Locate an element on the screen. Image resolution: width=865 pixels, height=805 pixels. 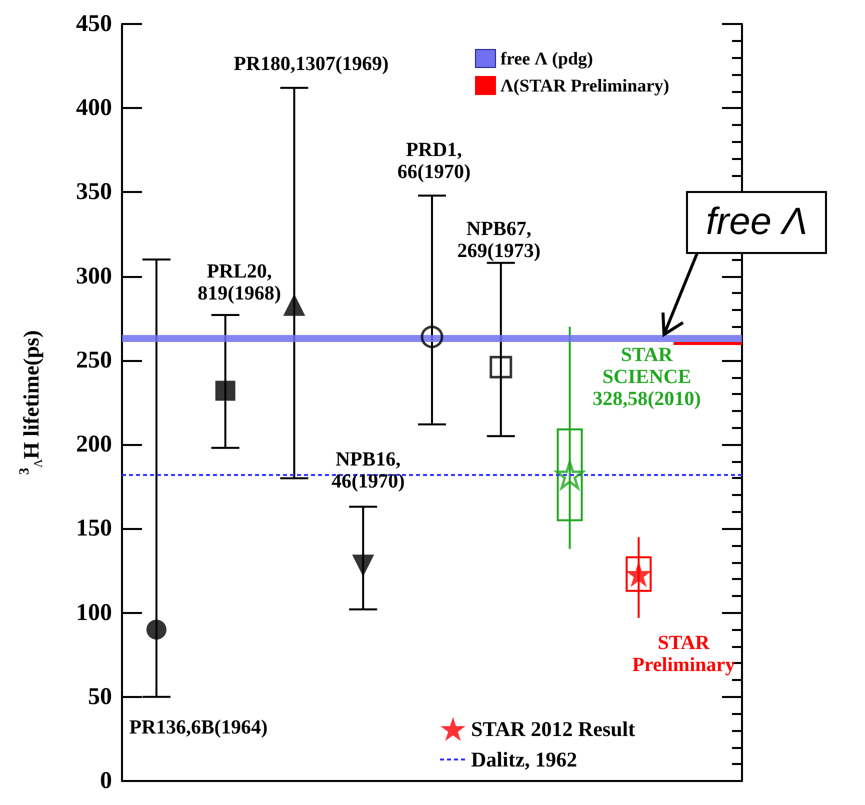
annotation: STAR SCIENCE 328,58(2010) is located at coordinates (646, 377).